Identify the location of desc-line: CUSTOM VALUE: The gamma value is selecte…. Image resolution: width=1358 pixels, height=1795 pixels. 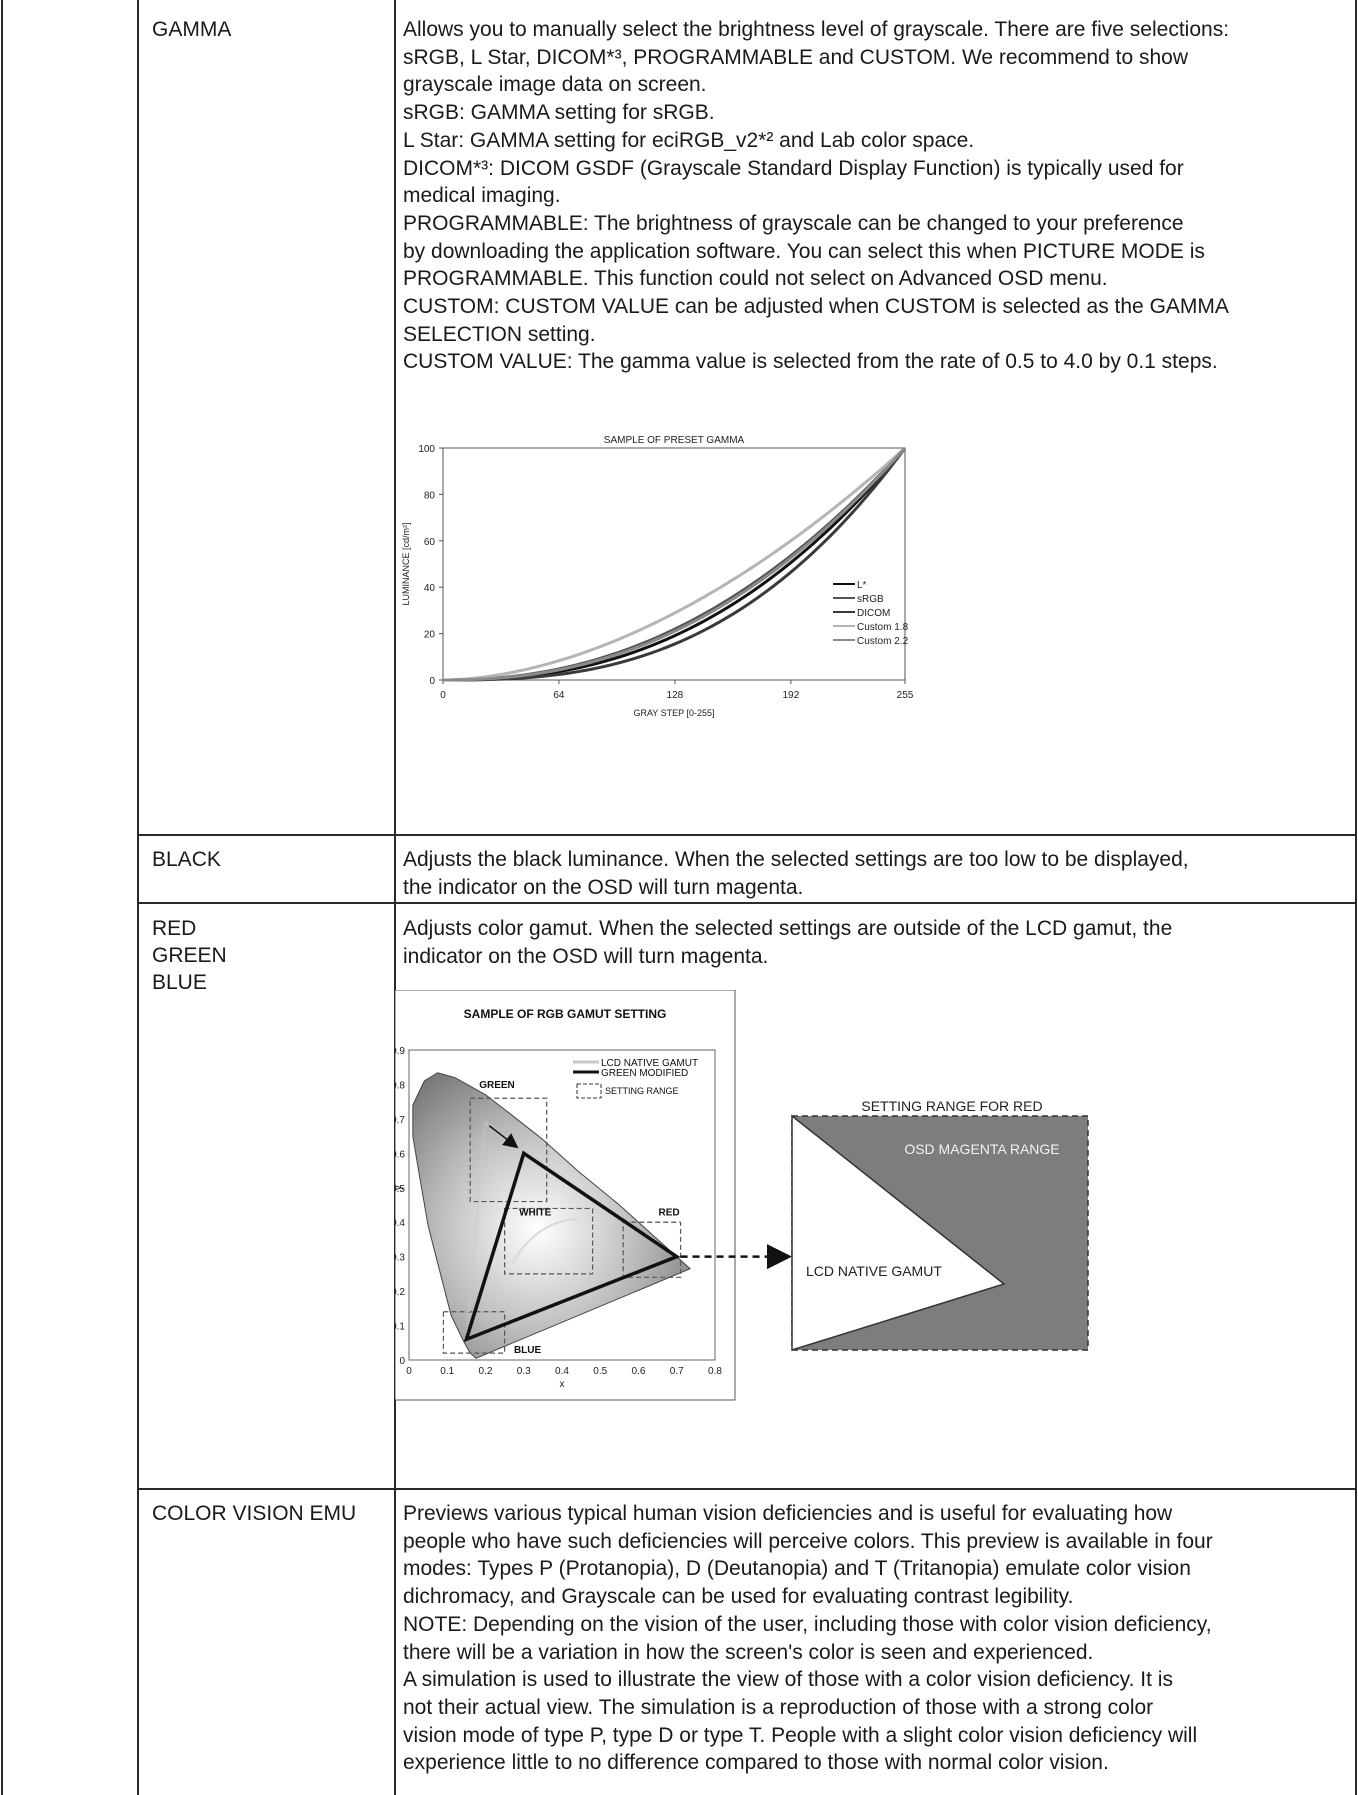
(810, 362).